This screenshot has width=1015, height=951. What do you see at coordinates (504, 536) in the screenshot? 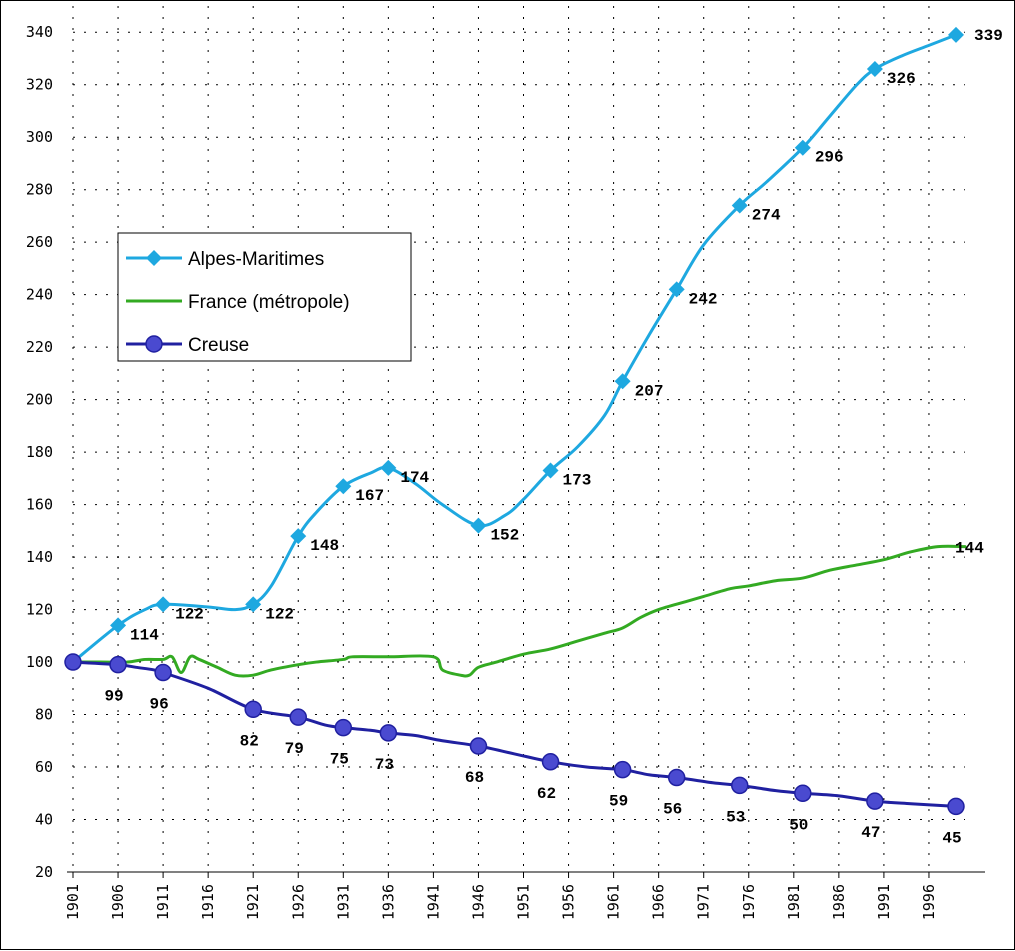
I see `data-label-alpes-maritimes: 152` at bounding box center [504, 536].